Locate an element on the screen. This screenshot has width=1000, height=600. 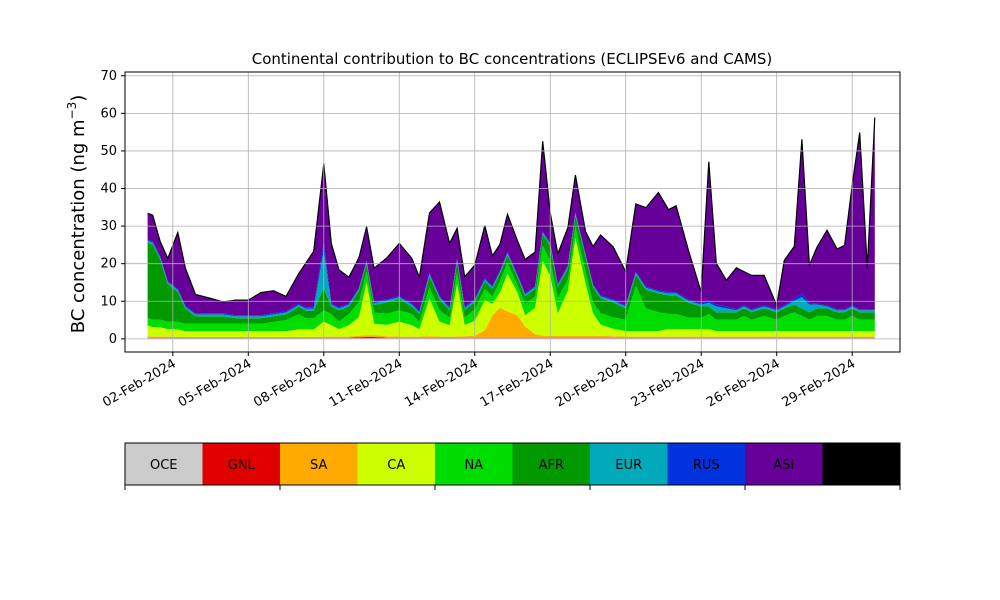
area-rus is located at coordinates (511, 264).